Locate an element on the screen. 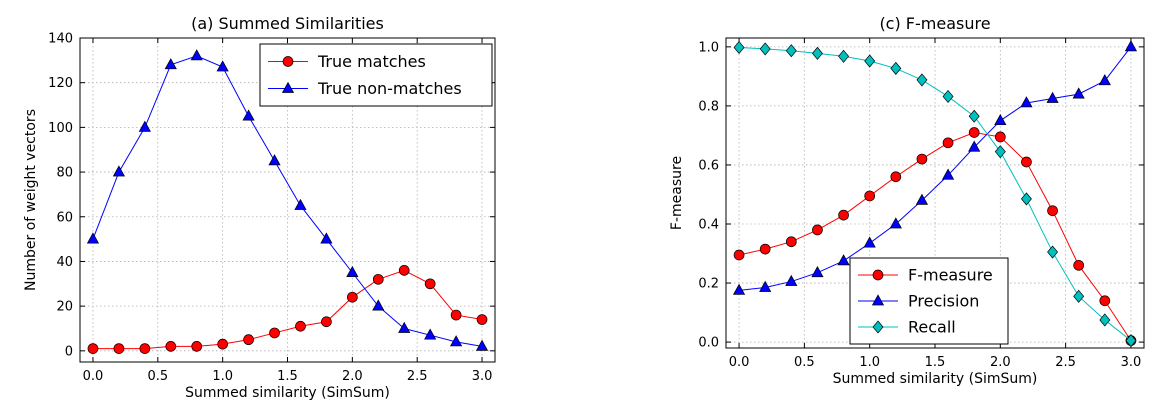 This screenshot has width=1169, height=408. chart-a-ytick-label-2: 40 is located at coordinates (64, 262).